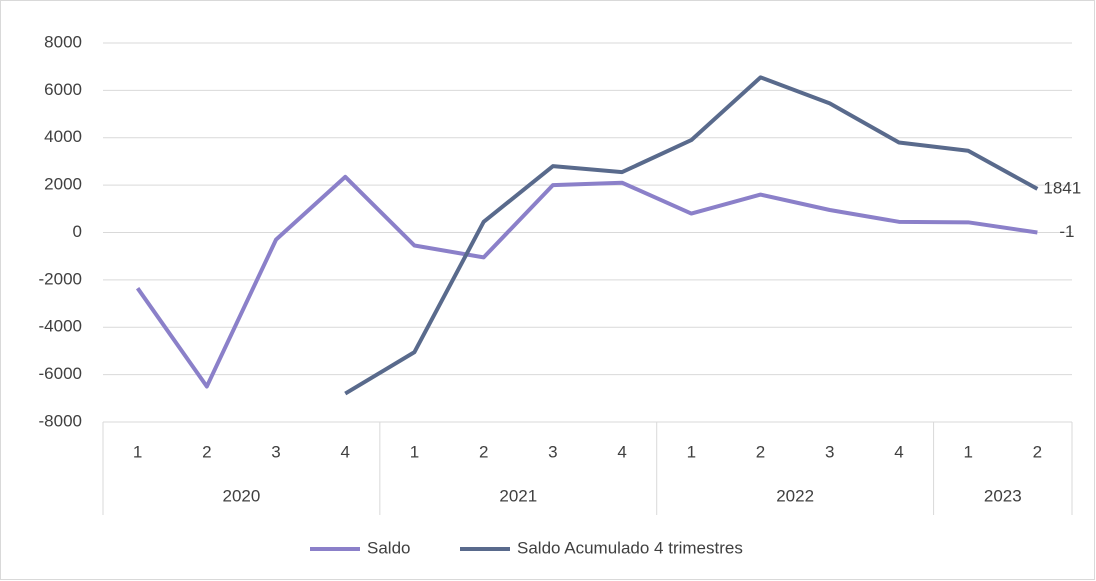 This screenshot has width=1096, height=581. Describe the element at coordinates (630, 547) in the screenshot. I see `legend-label: Saldo Acumulado 4 trimestres` at that location.